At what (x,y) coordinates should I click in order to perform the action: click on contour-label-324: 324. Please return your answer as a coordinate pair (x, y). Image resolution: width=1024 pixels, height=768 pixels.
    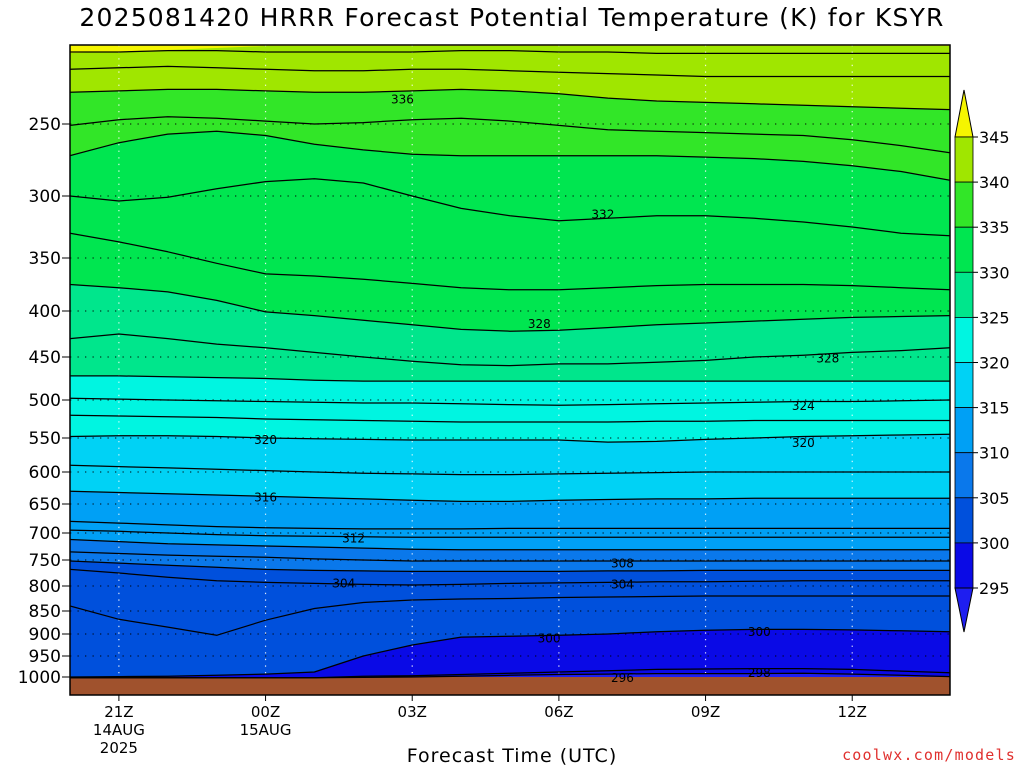
    Looking at the image, I should click on (803, 406).